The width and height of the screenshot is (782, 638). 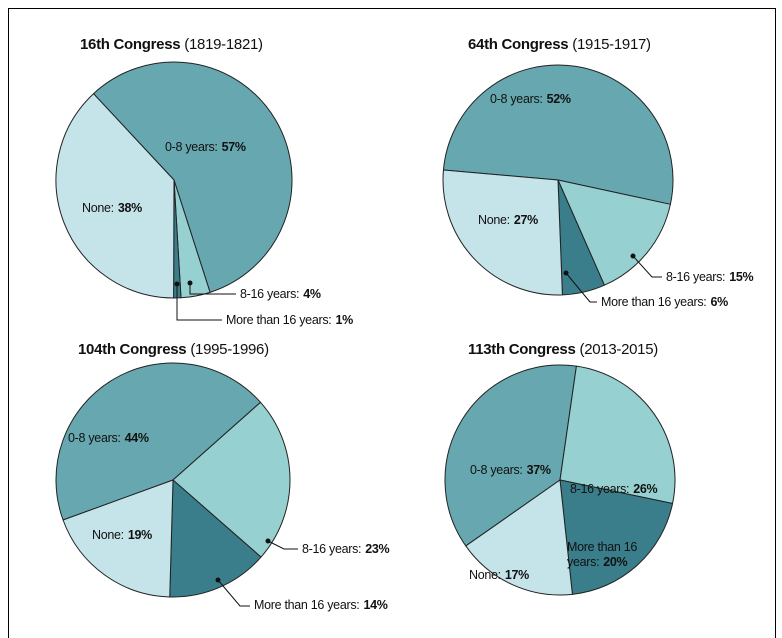 I want to click on slice-label: 8-16 years: 26%, so click(x=614, y=489).